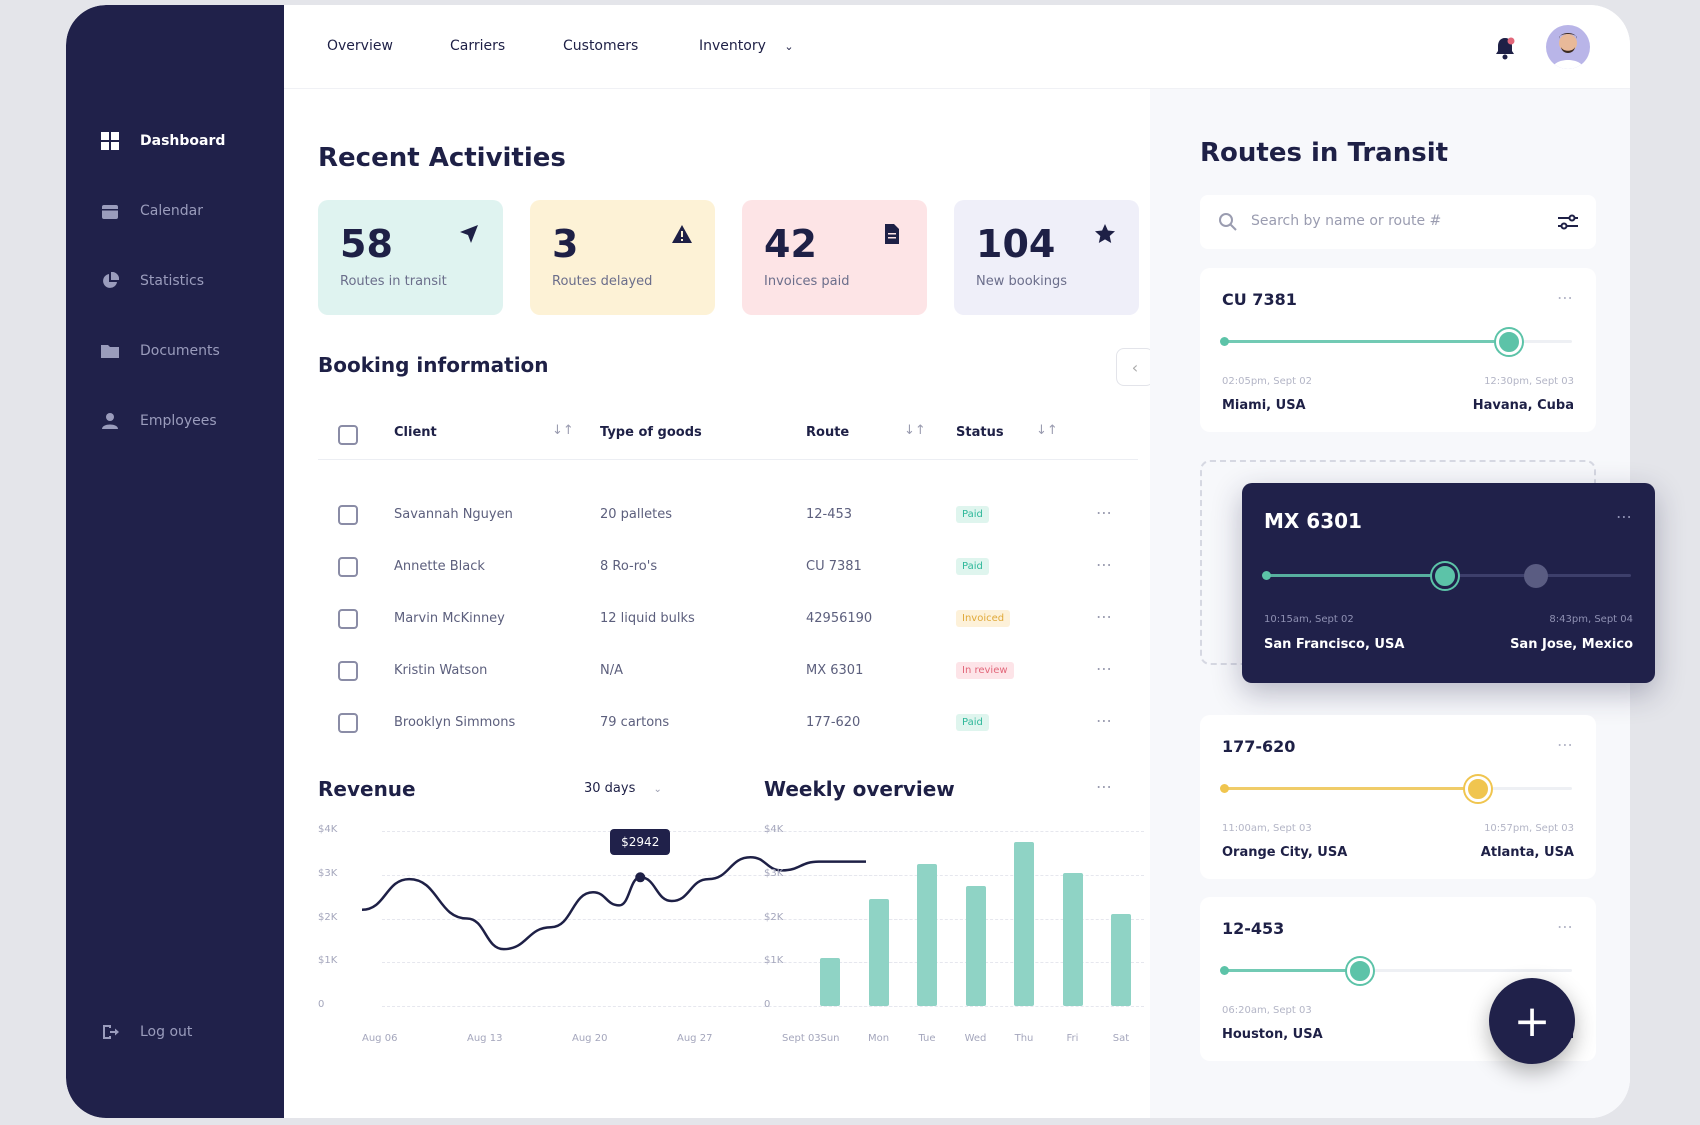  What do you see at coordinates (975, 1038) in the screenshot?
I see `x-tick-label: Wed` at bounding box center [975, 1038].